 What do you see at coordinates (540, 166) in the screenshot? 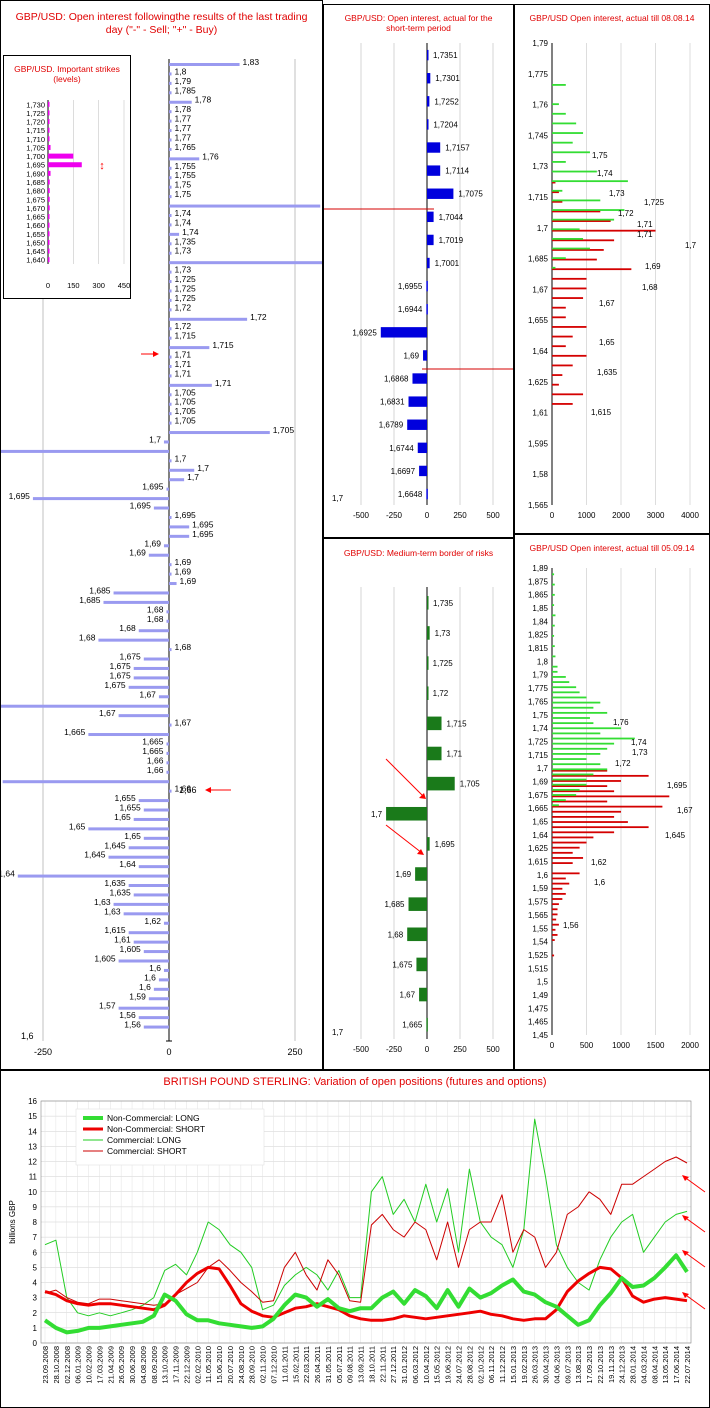
I see `y-tick-label: 1,73` at bounding box center [540, 166].